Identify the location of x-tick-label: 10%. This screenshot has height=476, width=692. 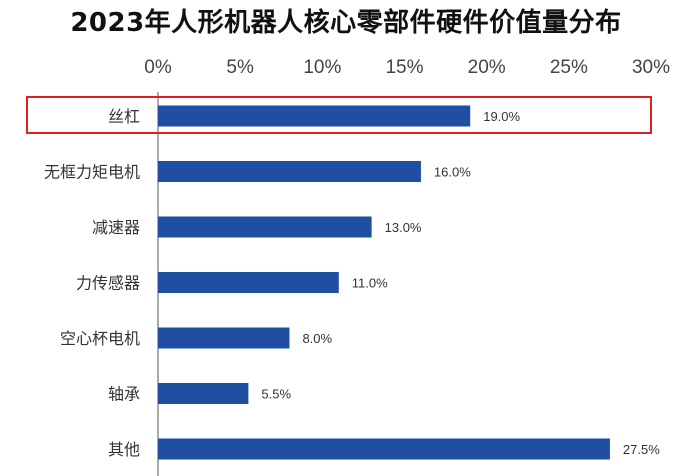
(322, 67).